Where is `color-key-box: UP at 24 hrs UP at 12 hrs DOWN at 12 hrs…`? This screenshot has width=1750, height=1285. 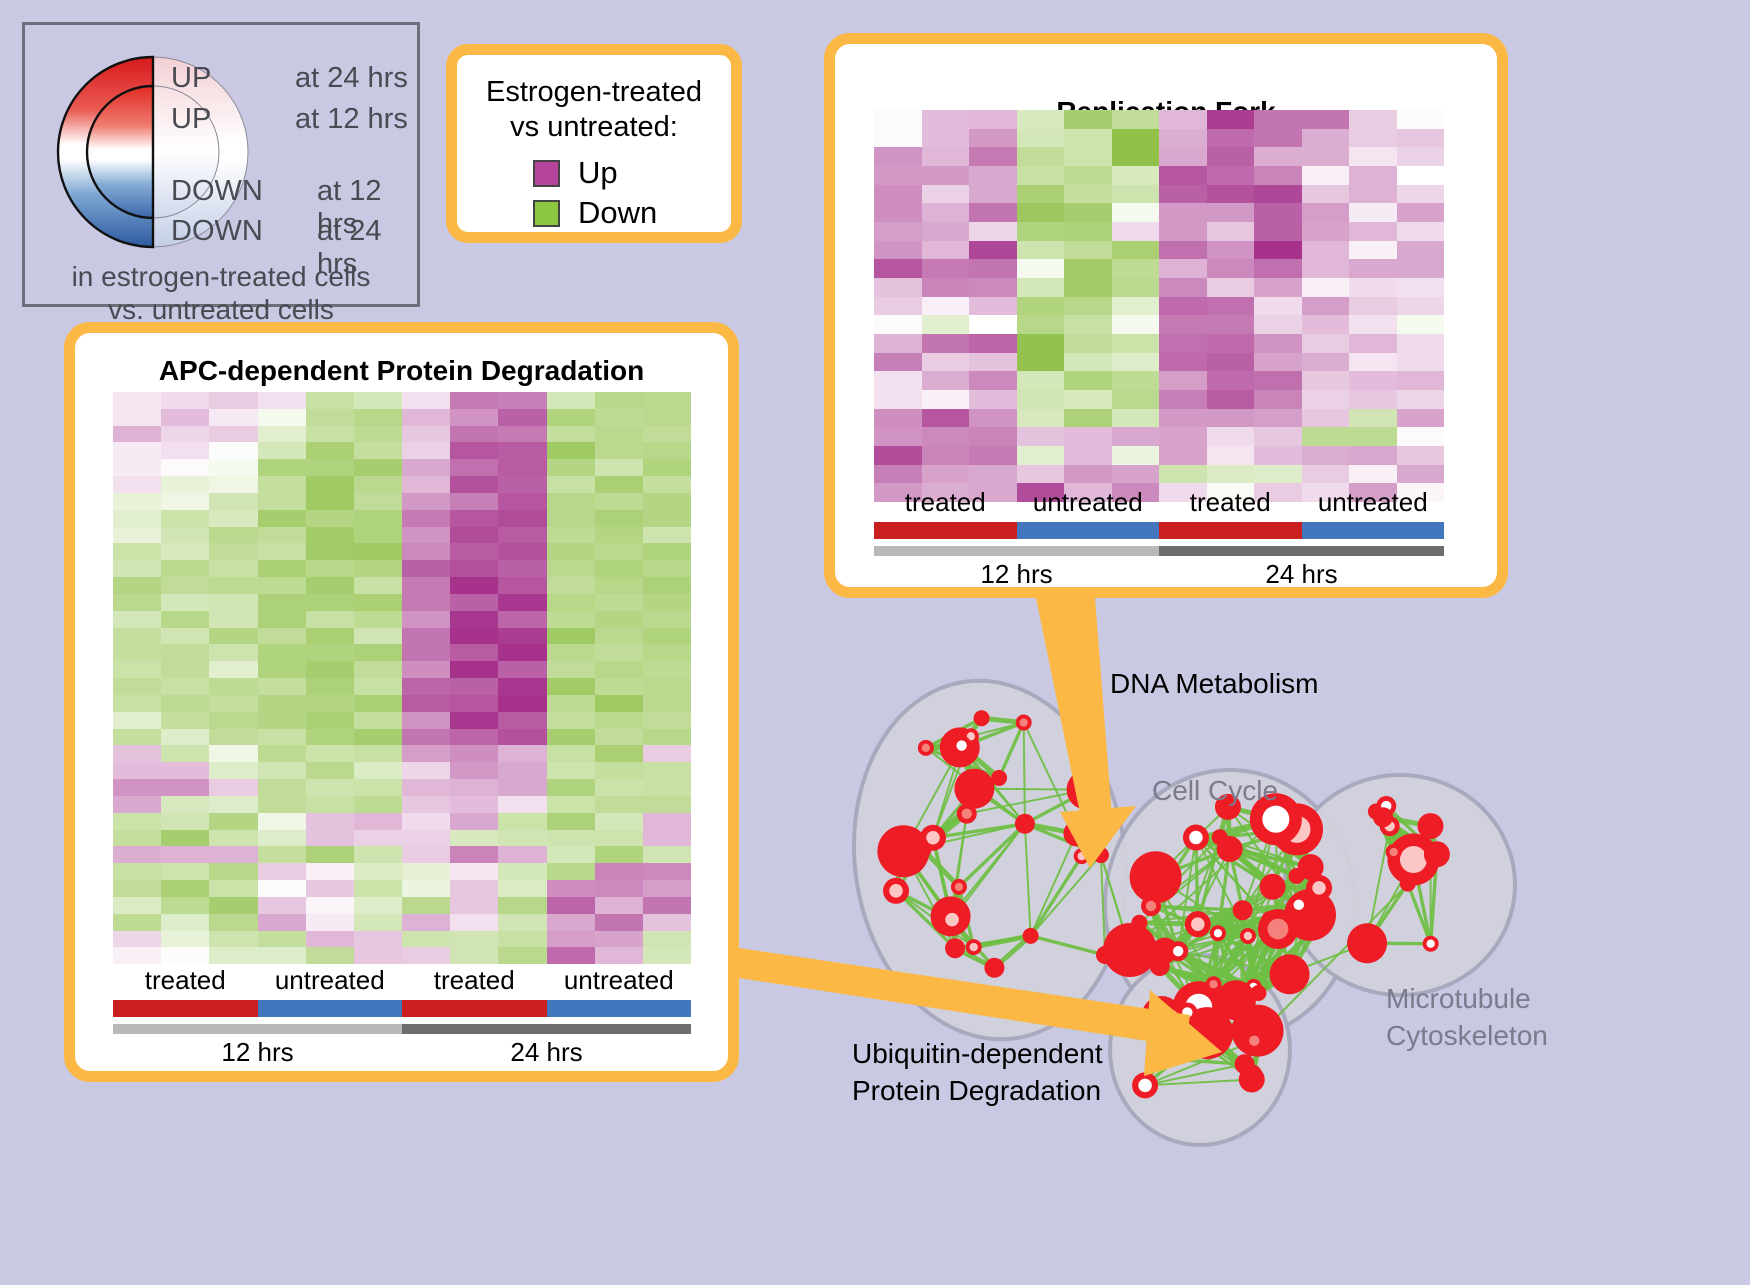 color-key-box: UP at 24 hrs UP at 12 hrs DOWN at 12 hrs… is located at coordinates (221, 164).